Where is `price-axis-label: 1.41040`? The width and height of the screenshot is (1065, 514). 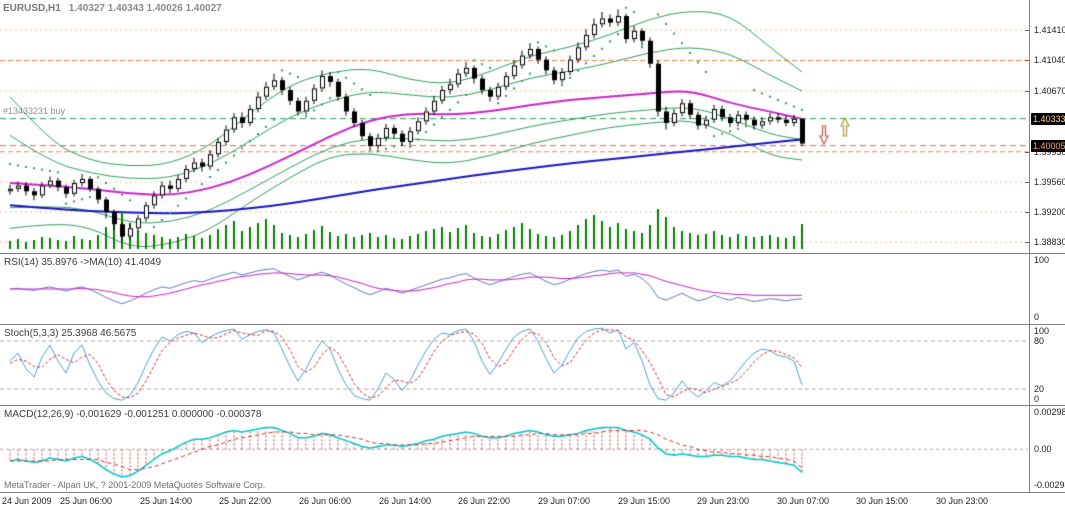
price-axis-label: 1.41040 is located at coordinates (1049, 60).